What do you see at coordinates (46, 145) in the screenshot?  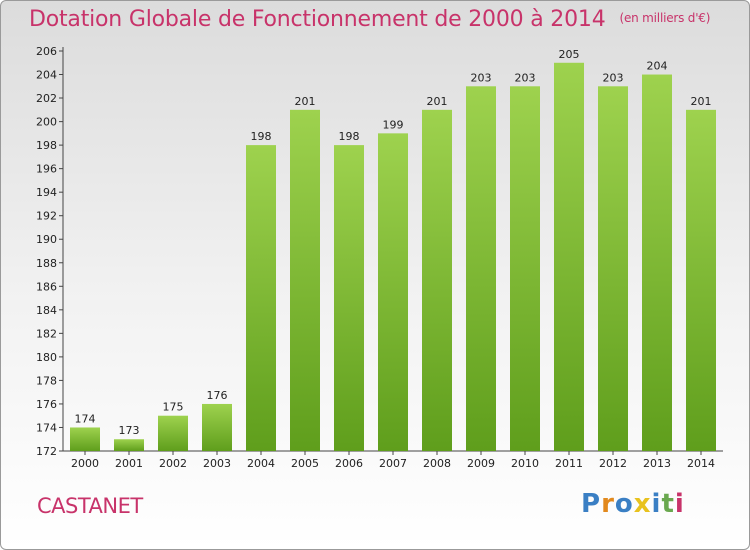 I see `y-tick-label: 198` at bounding box center [46, 145].